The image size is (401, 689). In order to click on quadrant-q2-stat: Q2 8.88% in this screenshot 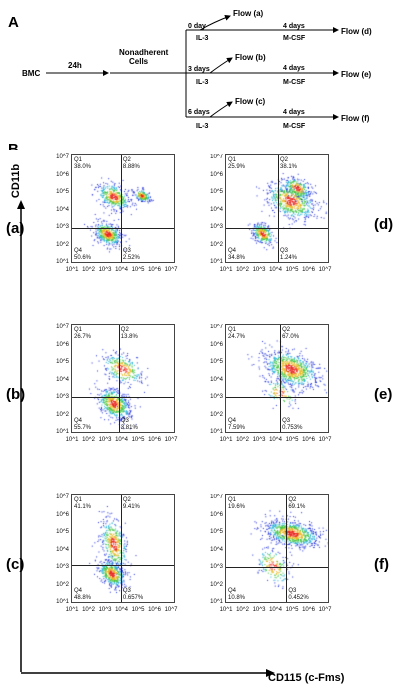, I will do `click(131, 164)`.